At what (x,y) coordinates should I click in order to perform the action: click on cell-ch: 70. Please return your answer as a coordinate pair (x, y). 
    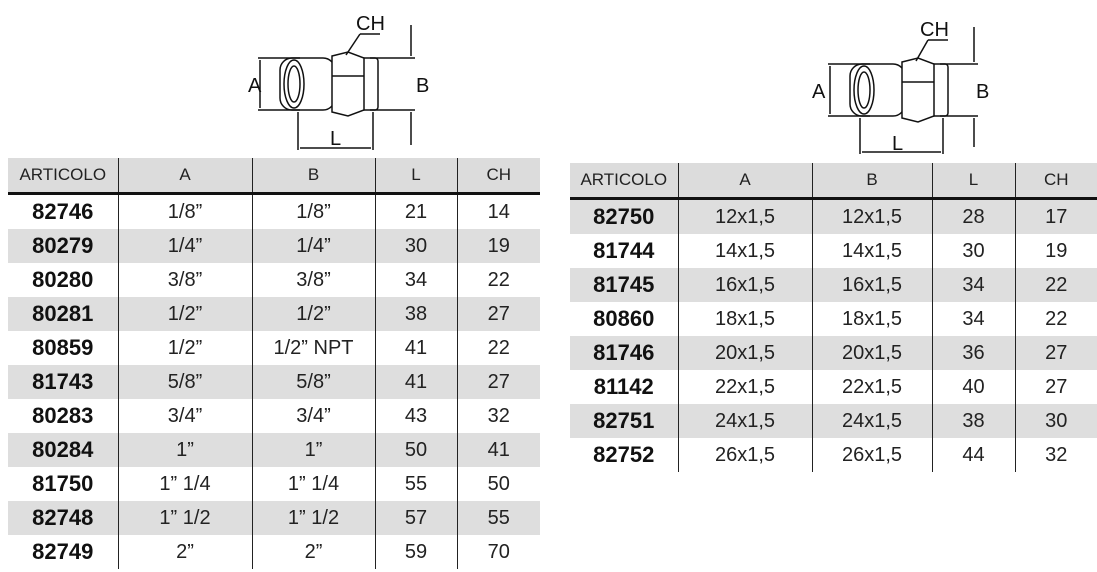
    Looking at the image, I should click on (498, 552).